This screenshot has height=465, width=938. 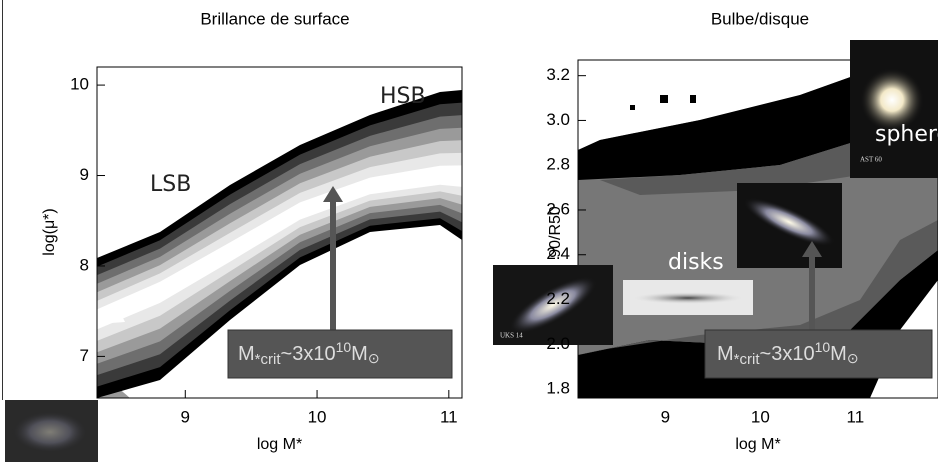 I want to click on y-tick-label: 2.0, so click(x=558, y=343).